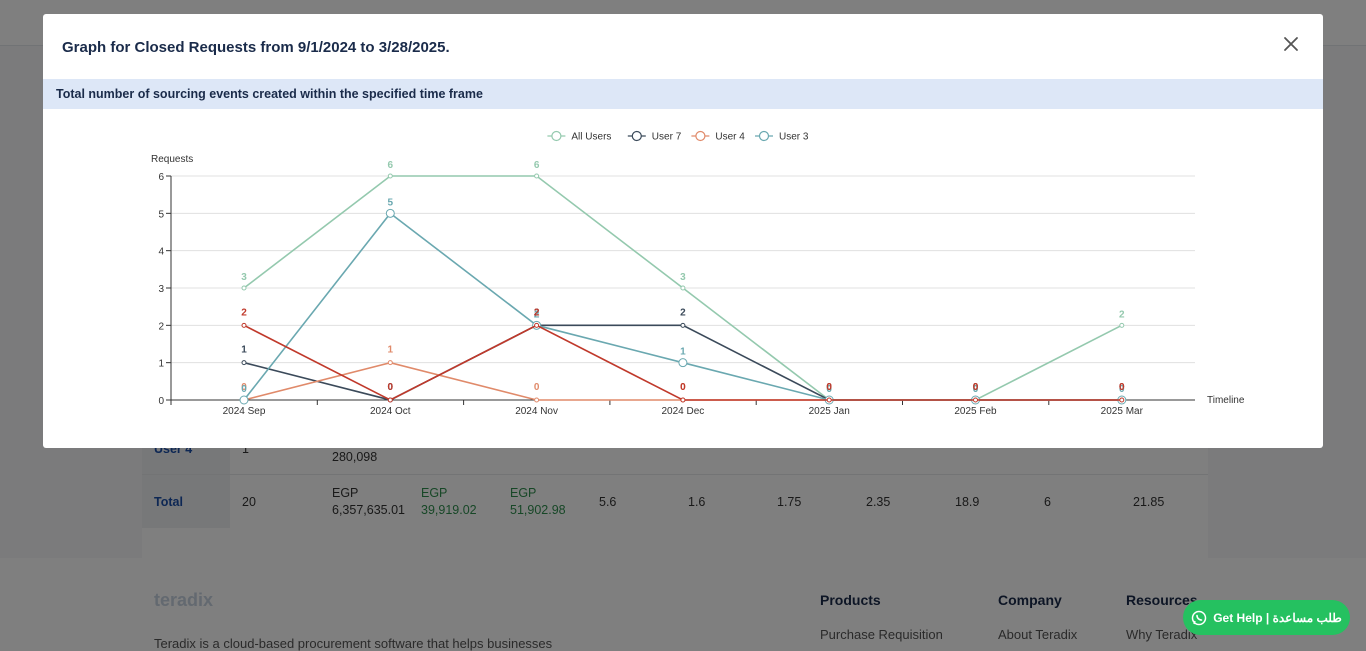  I want to click on y-tick-label: 1, so click(161, 364).